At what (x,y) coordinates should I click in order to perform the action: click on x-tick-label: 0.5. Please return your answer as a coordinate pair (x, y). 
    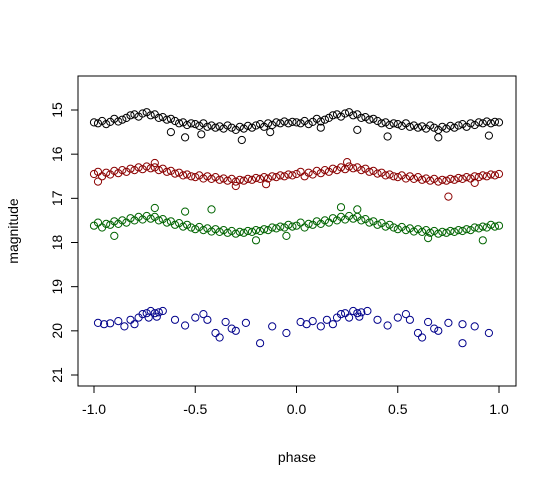
    Looking at the image, I should click on (398, 409).